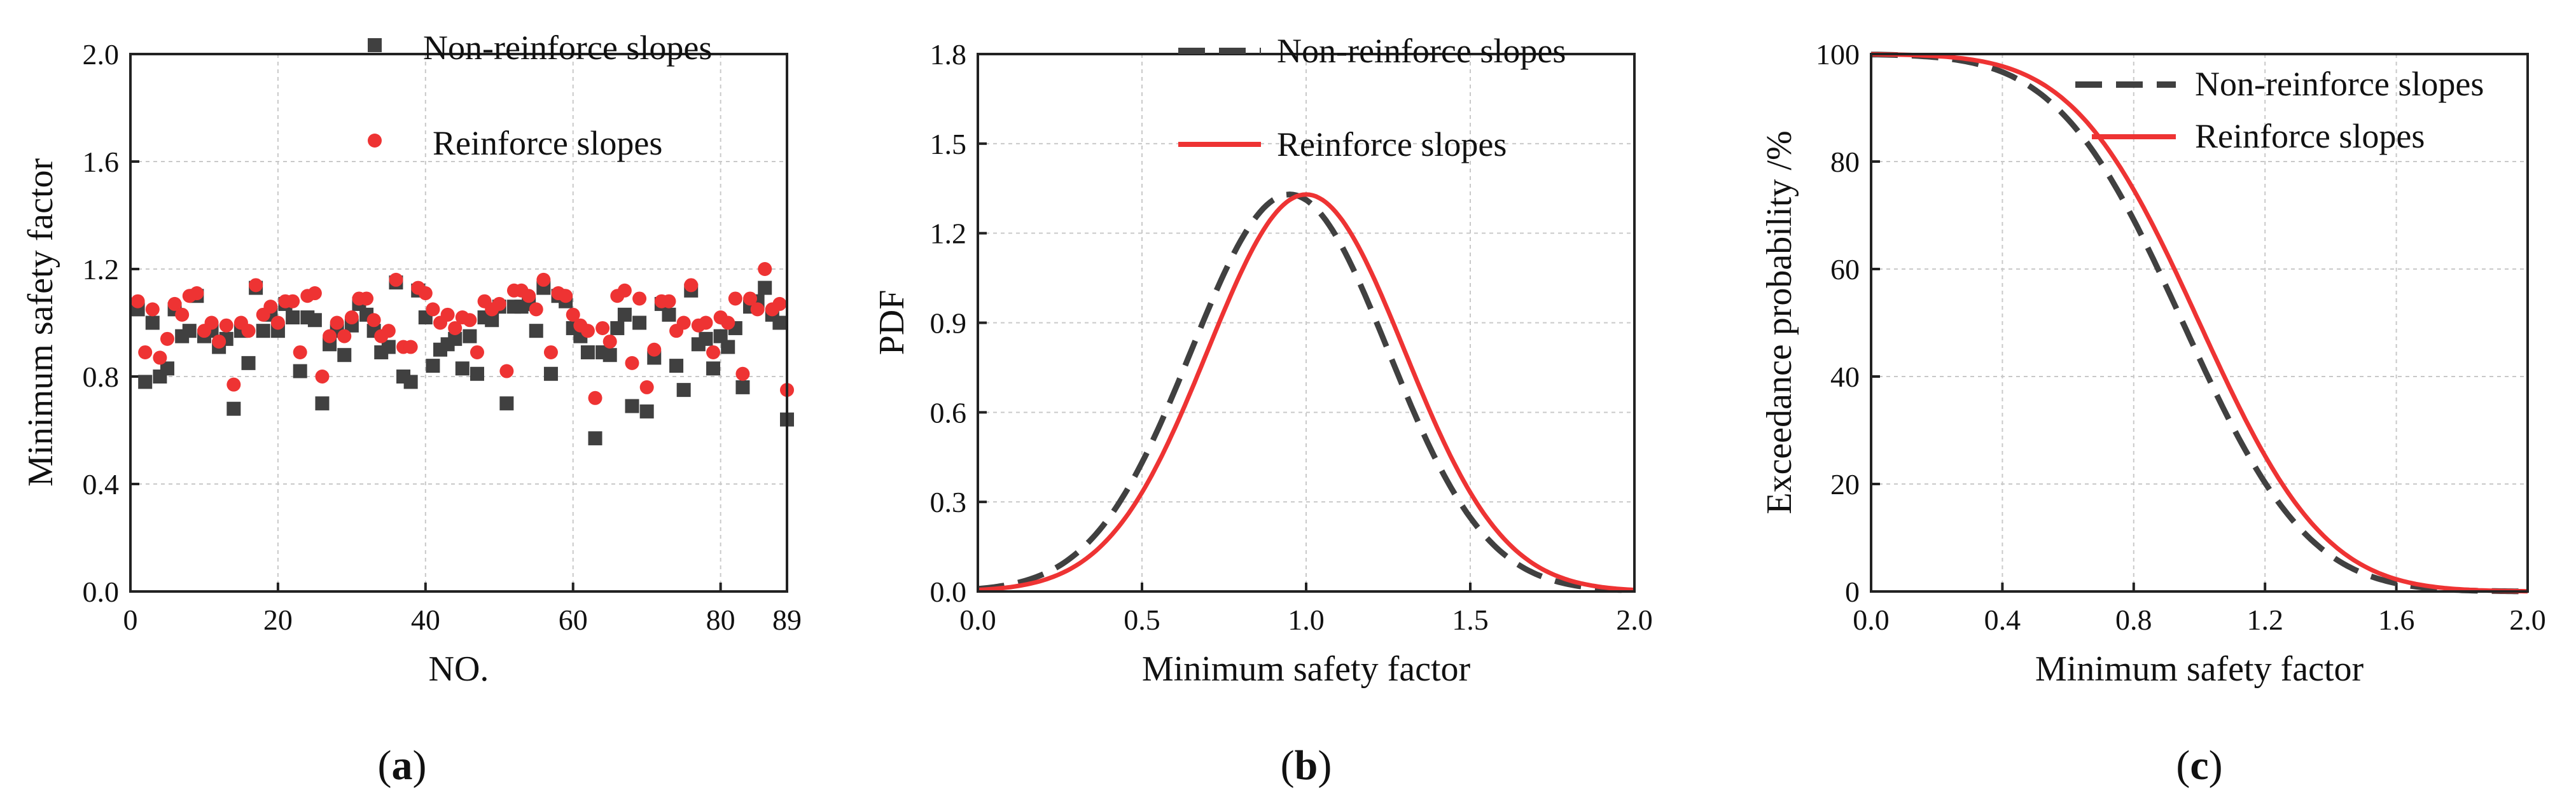 Image resolution: width=2576 pixels, height=809 pixels. What do you see at coordinates (1845, 484) in the screenshot?
I see `y-tick-label-c-1: 20` at bounding box center [1845, 484].